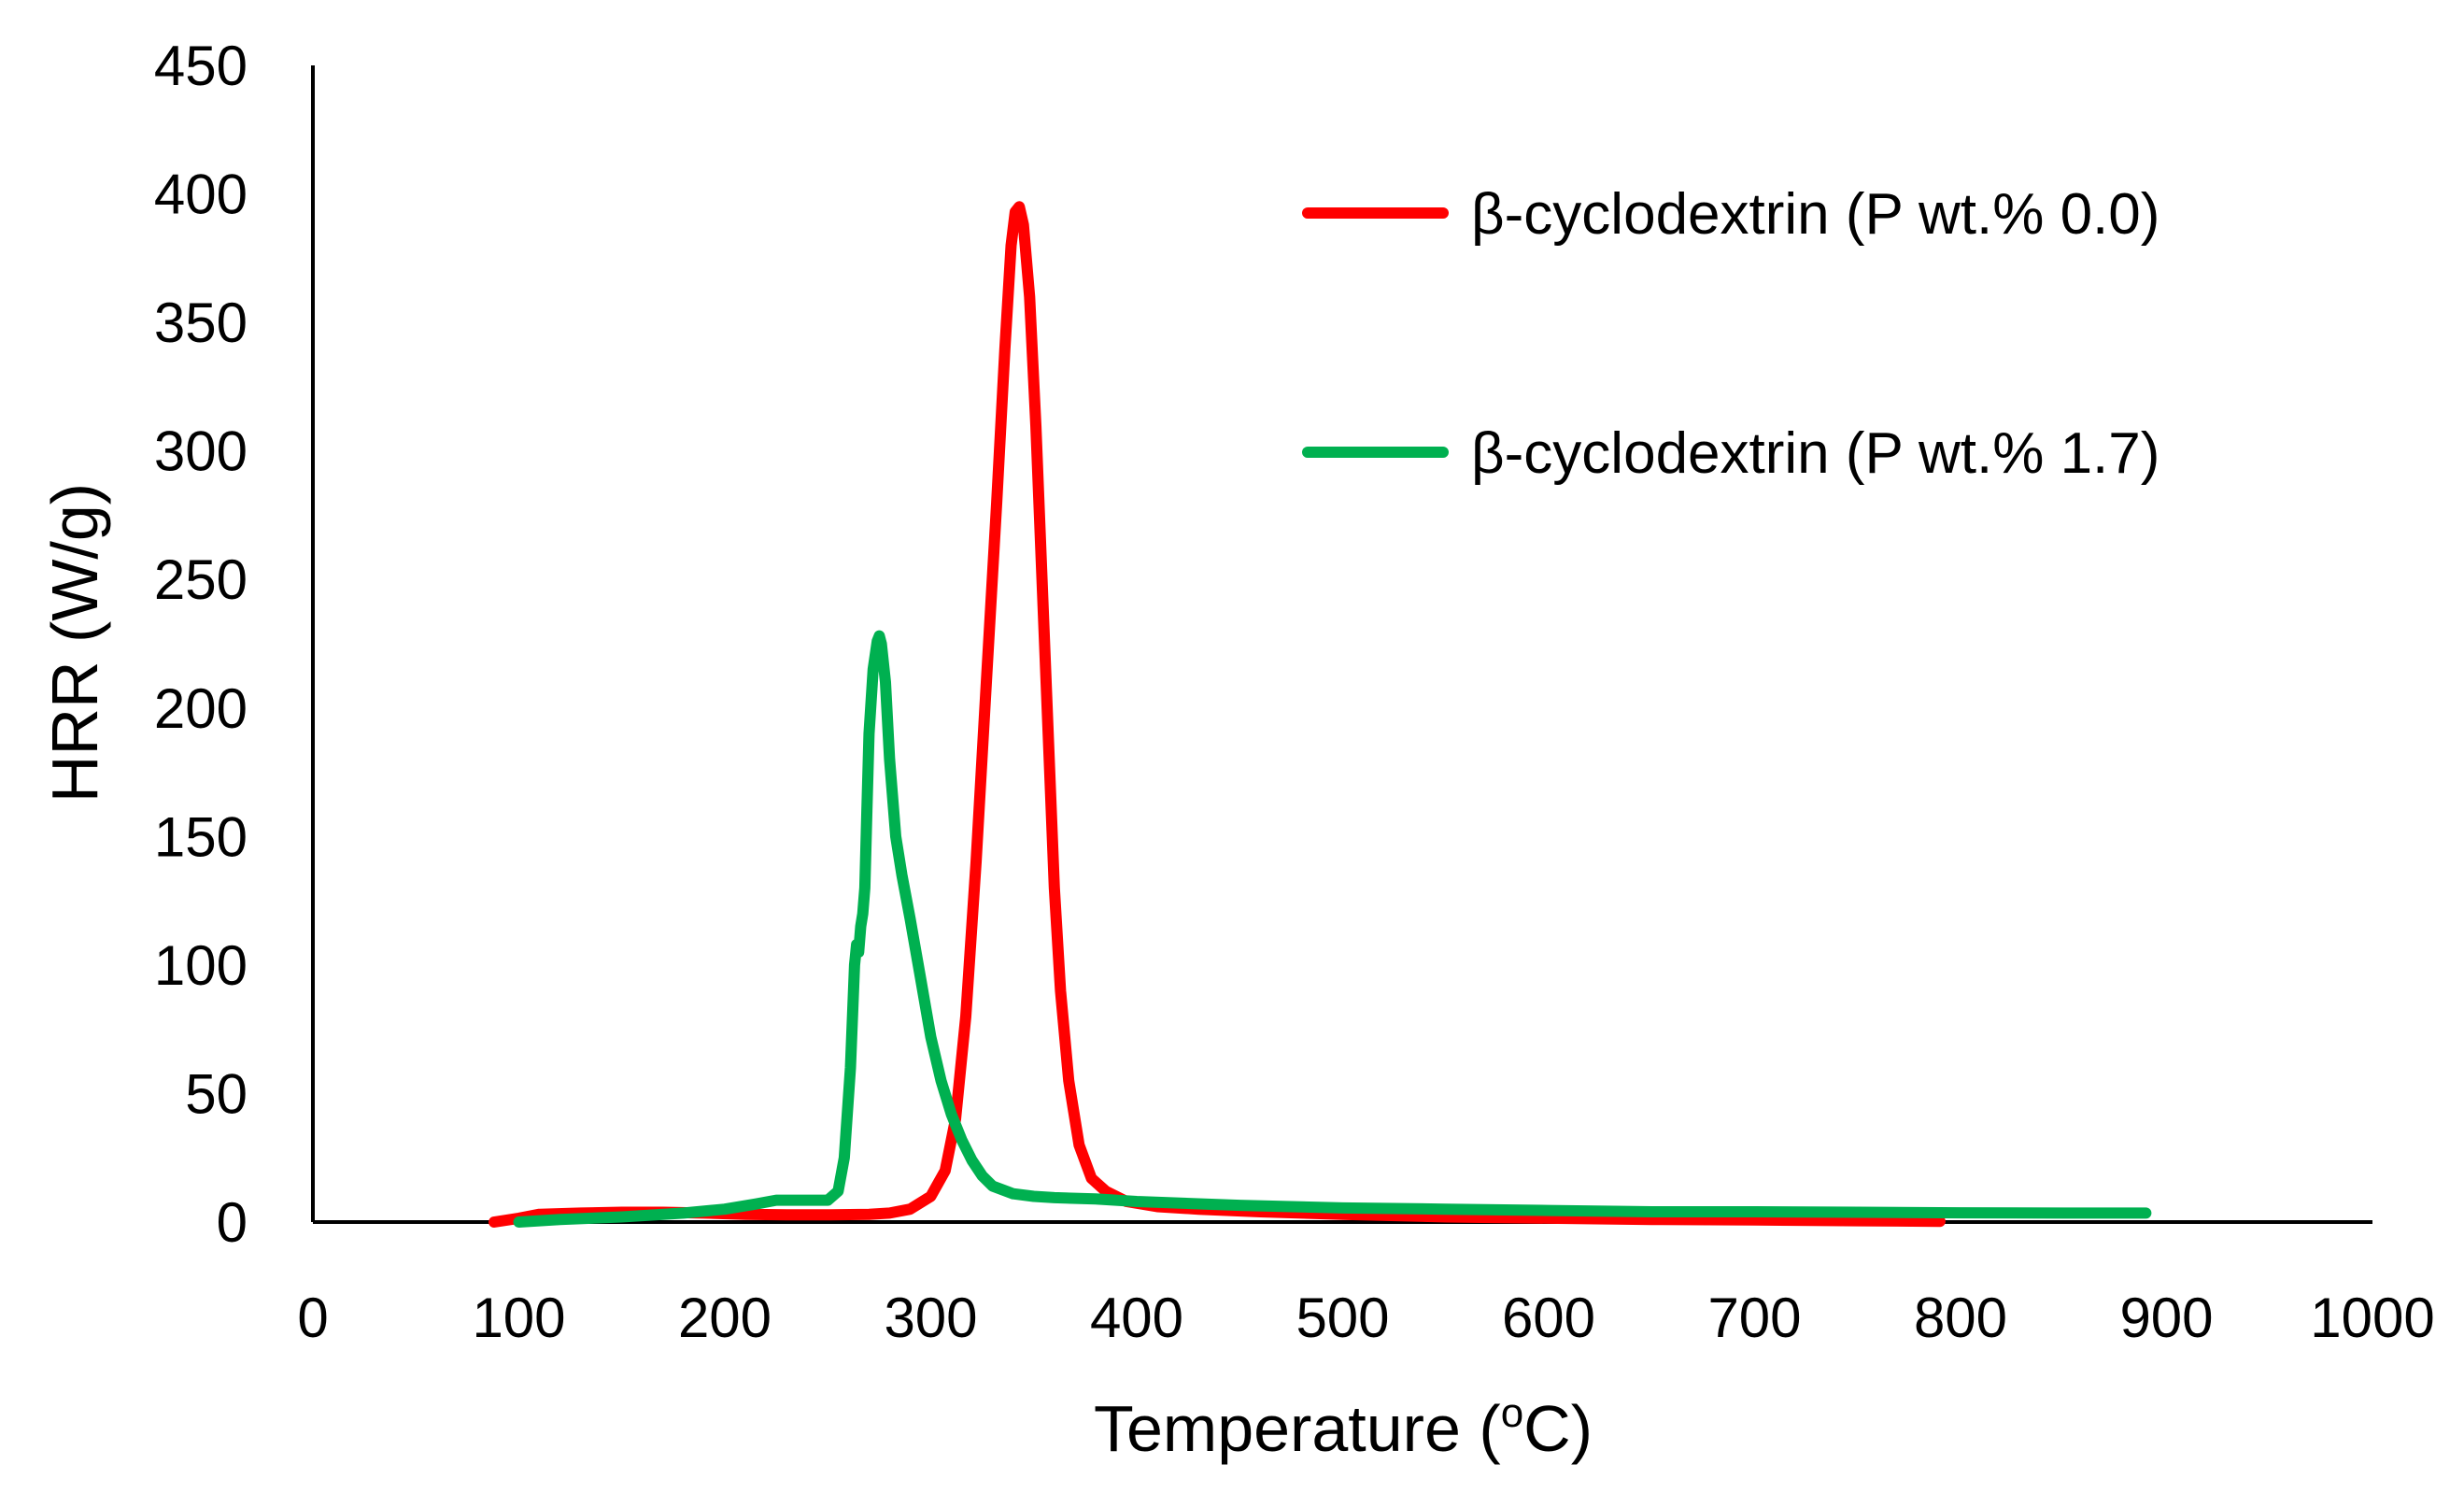 This screenshot has height=1493, width=2464. Describe the element at coordinates (1754, 1318) in the screenshot. I see `x-tick-label: 700` at that location.